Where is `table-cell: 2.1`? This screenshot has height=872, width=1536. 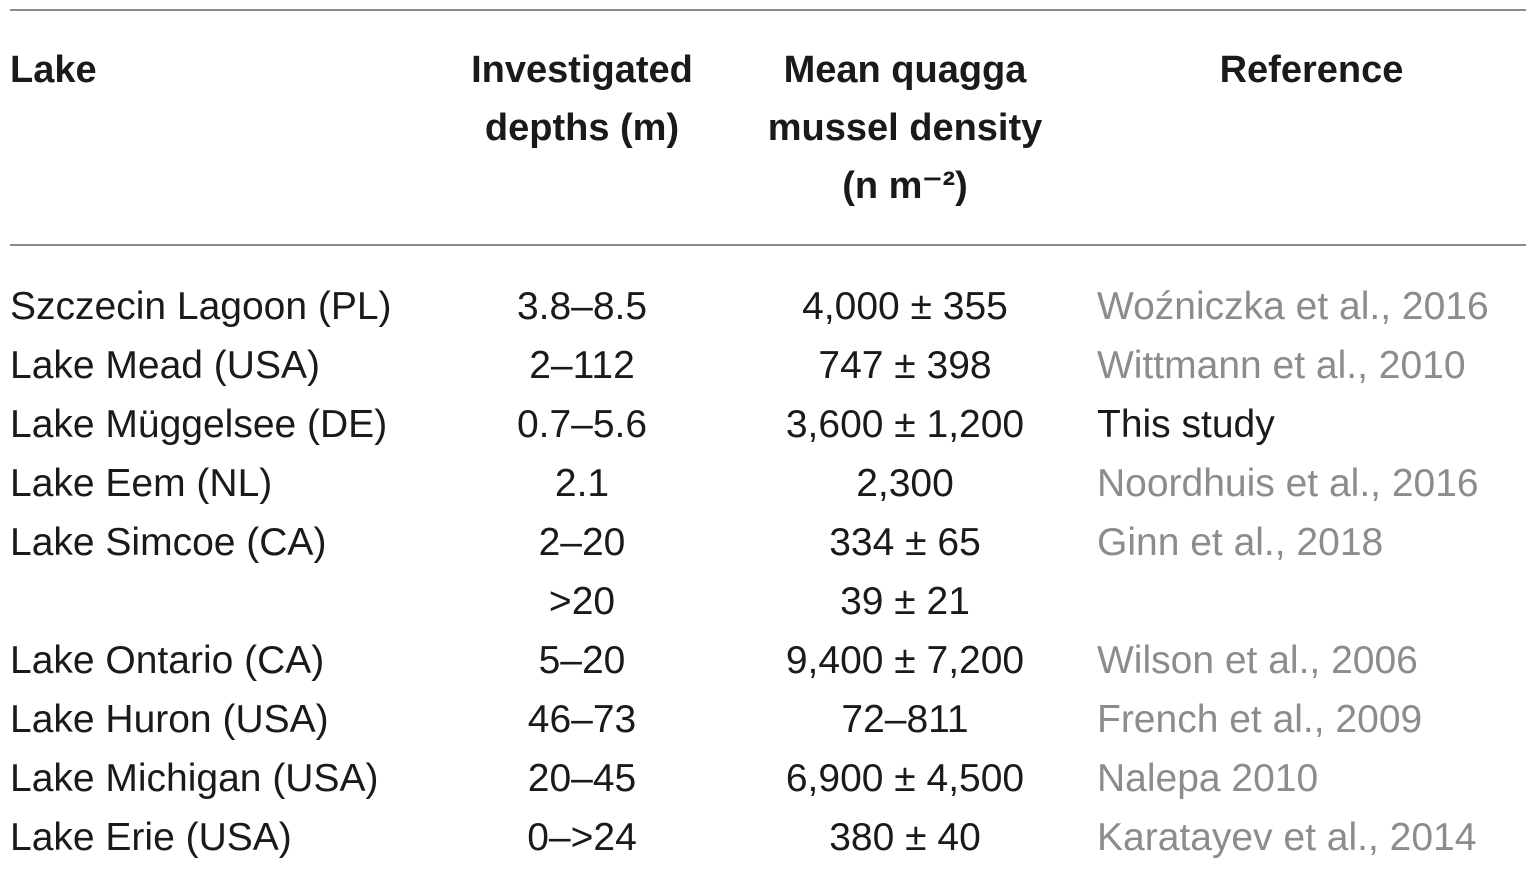
table-cell: 2.1 is located at coordinates (582, 483).